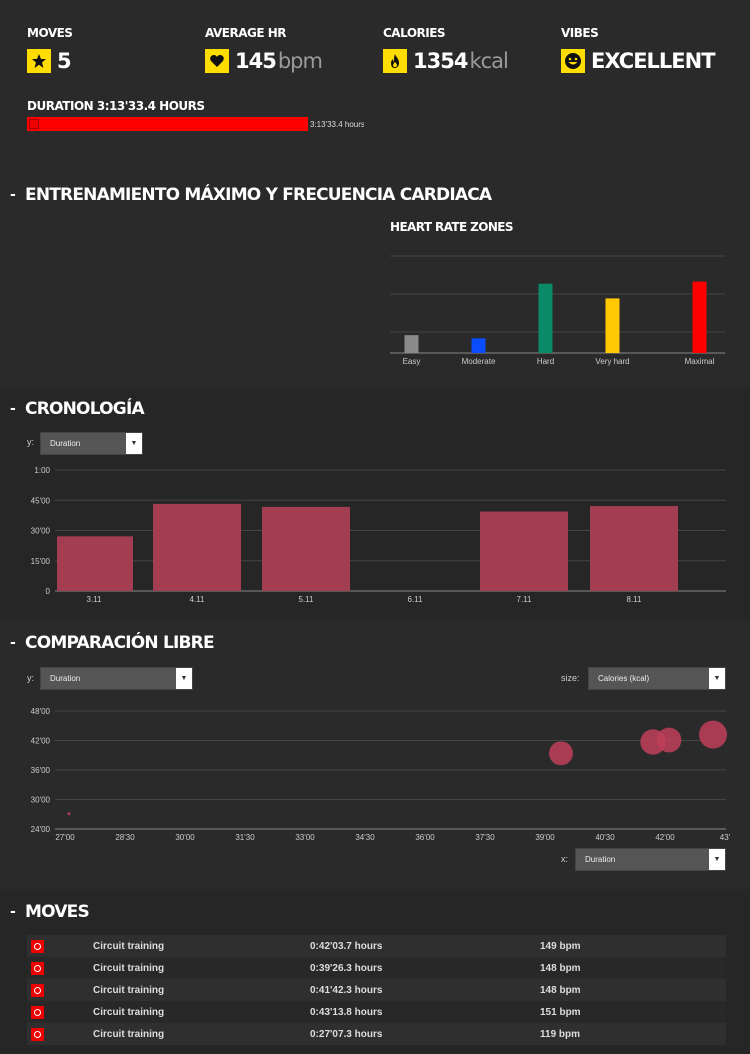 The height and width of the screenshot is (1054, 750). Describe the element at coordinates (452, 227) in the screenshot. I see `hr-zones-title: HEART RATE ZONES` at that location.